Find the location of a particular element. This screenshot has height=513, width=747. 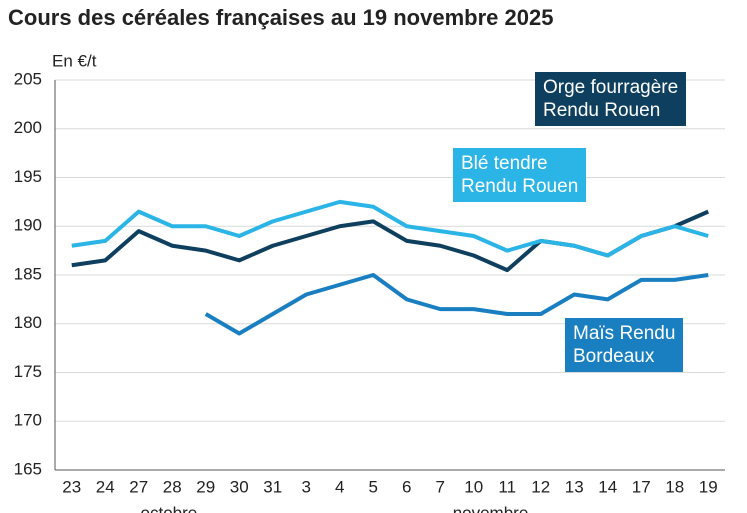

x-tick-label: 27 is located at coordinates (138, 486).